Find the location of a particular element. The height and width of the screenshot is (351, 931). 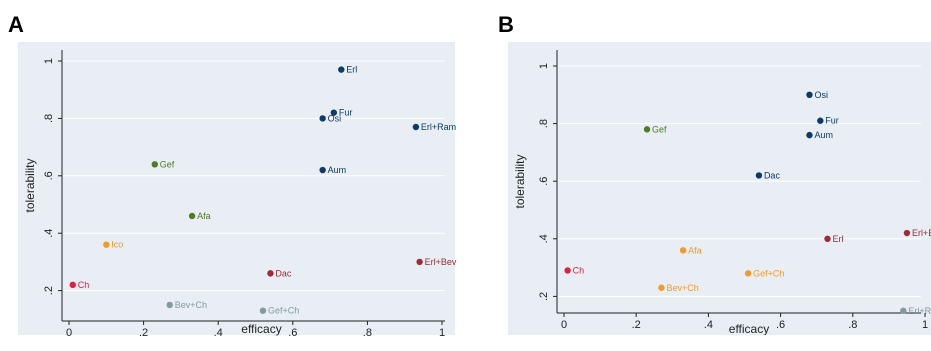

chart-a-y-tick-label: .6 is located at coordinates (49, 175).